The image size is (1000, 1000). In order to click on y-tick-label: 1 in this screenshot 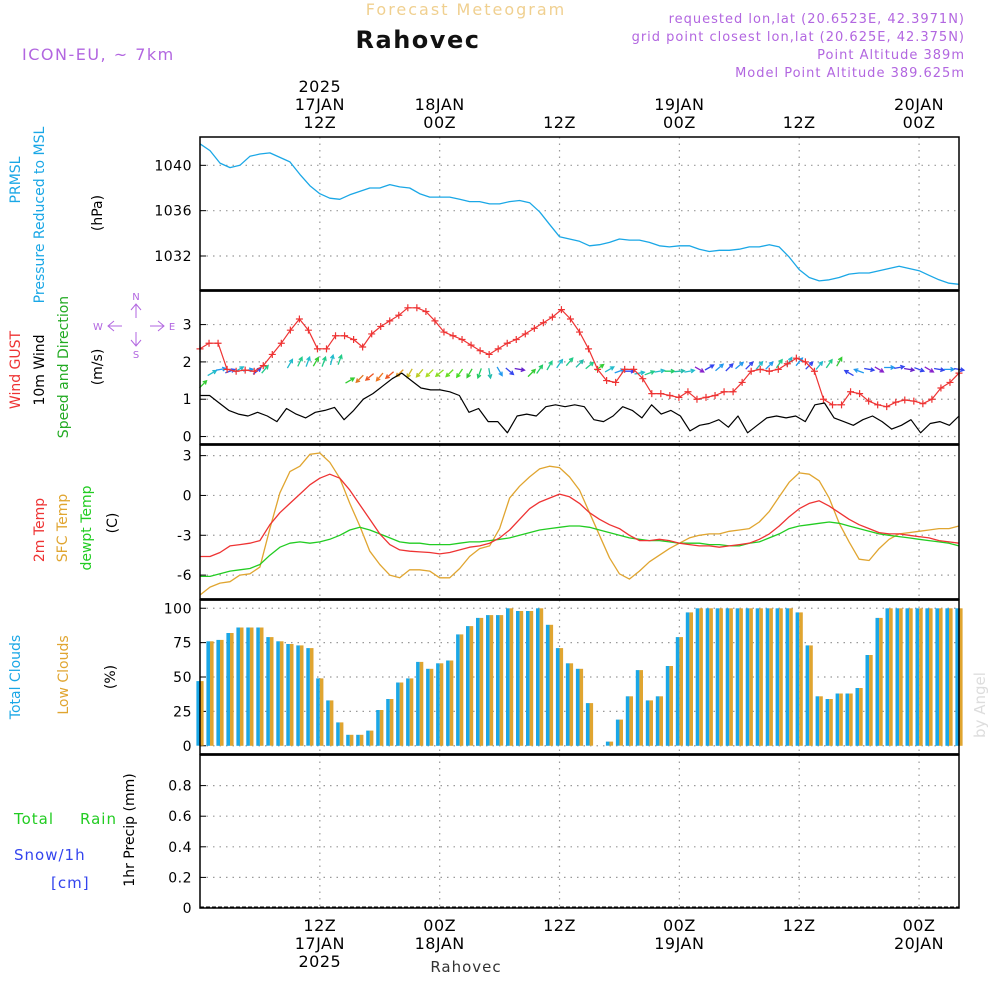, I will do `click(187, 400)`.